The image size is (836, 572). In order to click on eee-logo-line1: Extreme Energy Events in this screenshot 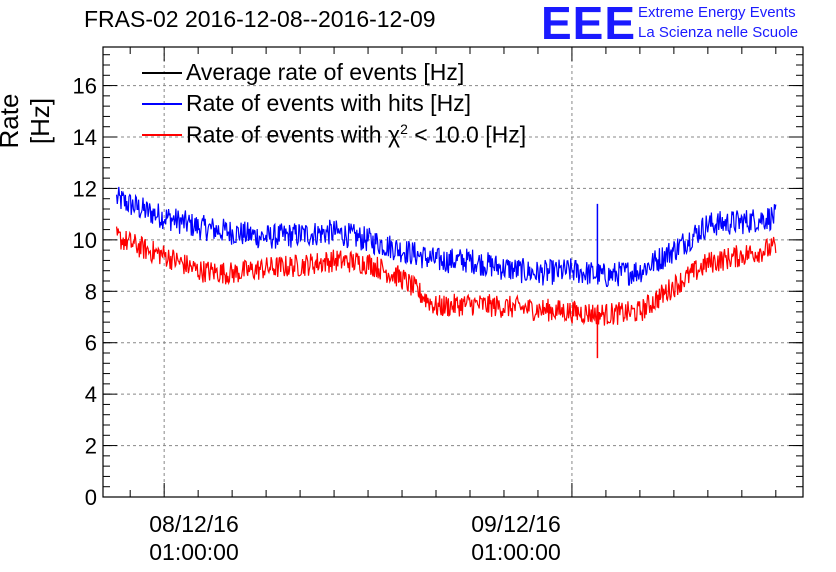, I will do `click(717, 12)`.